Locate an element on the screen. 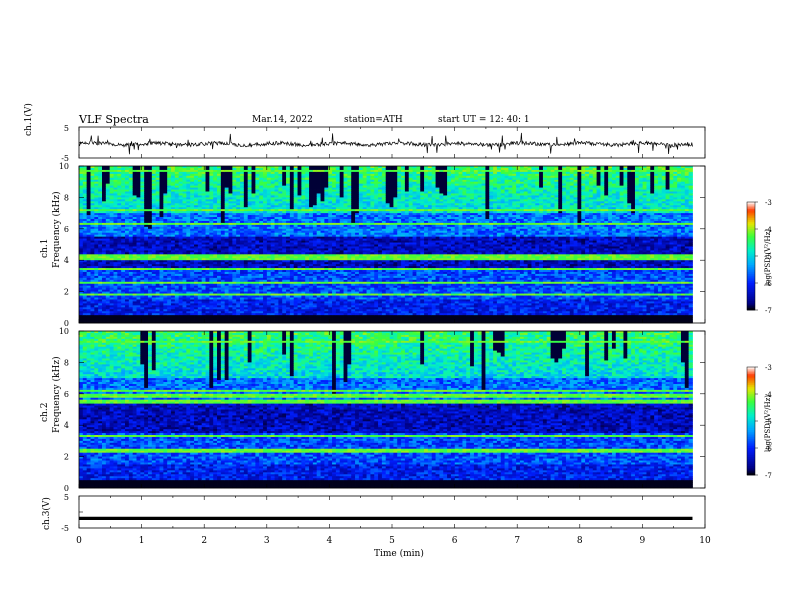  ytick-label-5: 5 is located at coordinates (66, 128).